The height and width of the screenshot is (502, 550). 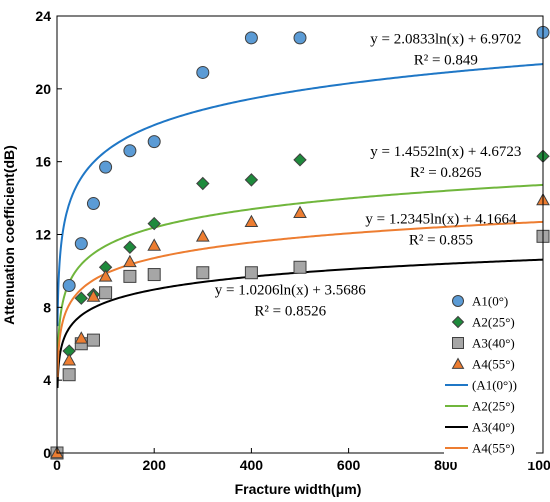 I want to click on legend-label: (A1(0°)), so click(x=494, y=385).